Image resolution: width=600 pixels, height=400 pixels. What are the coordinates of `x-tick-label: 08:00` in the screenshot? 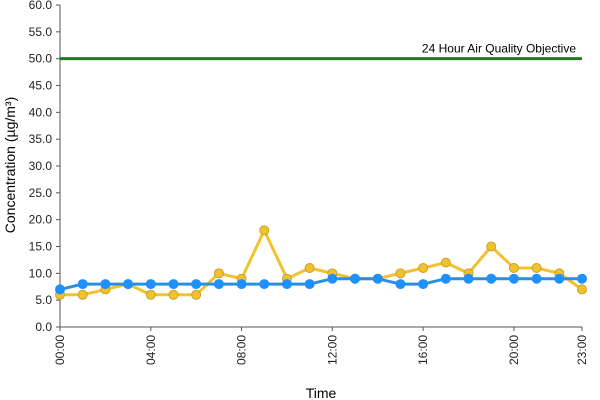 It's located at (242, 350).